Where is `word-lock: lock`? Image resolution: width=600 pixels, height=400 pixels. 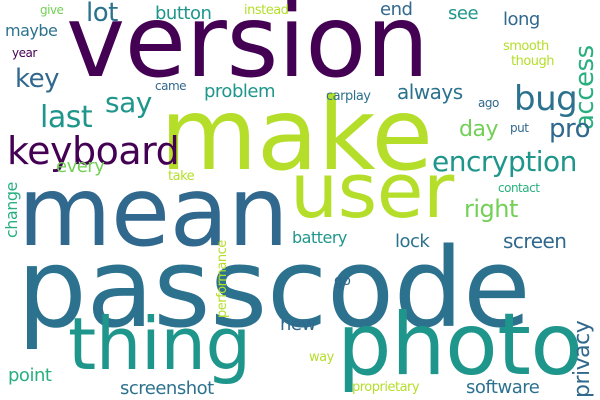 word-lock: lock is located at coordinates (412, 241).